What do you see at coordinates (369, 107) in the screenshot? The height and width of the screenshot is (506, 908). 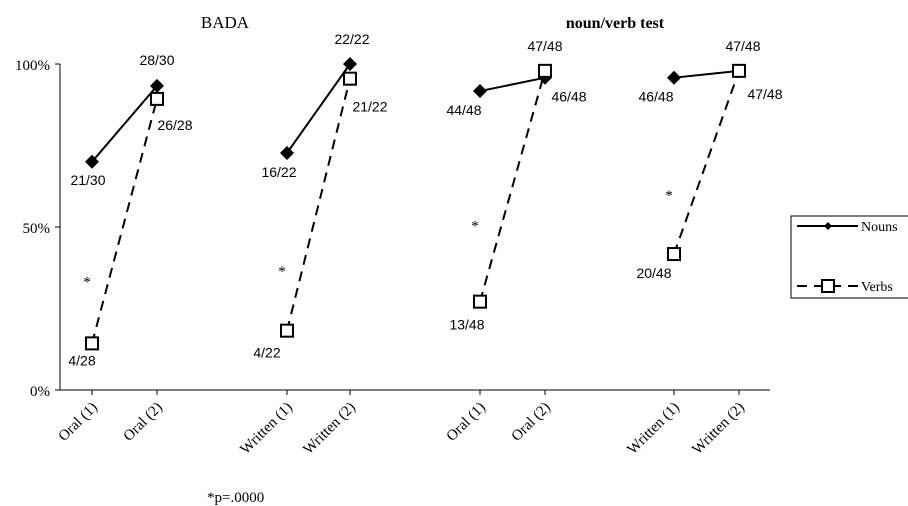 I see `verbs-data-label: 21/22` at bounding box center [369, 107].